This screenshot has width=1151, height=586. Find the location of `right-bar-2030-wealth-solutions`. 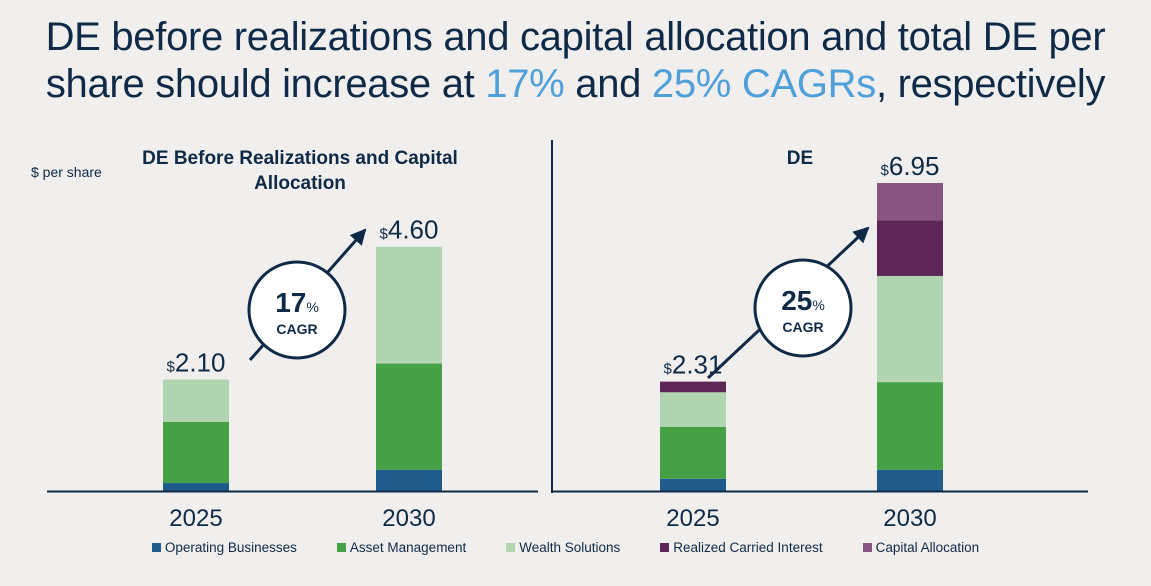

right-bar-2030-wealth-solutions is located at coordinates (910, 329).